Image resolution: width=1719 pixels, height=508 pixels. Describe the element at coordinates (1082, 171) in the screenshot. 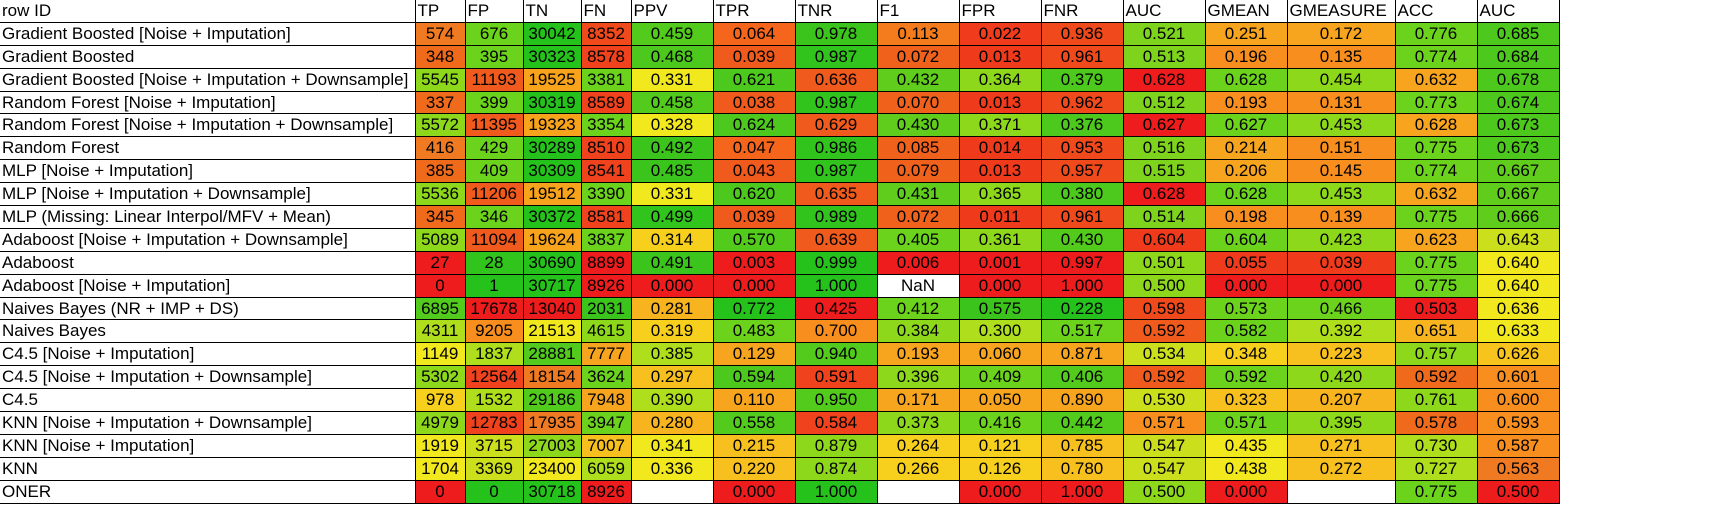

I see `metric-cell: 0.957` at that location.